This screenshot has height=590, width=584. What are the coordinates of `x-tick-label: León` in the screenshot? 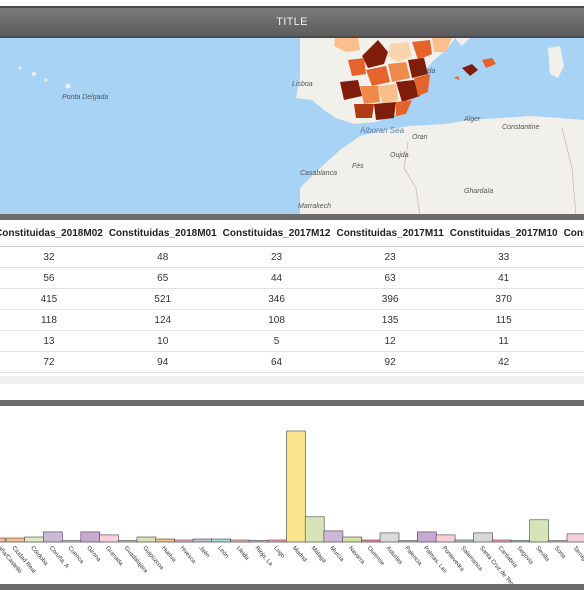 It's located at (222, 552).